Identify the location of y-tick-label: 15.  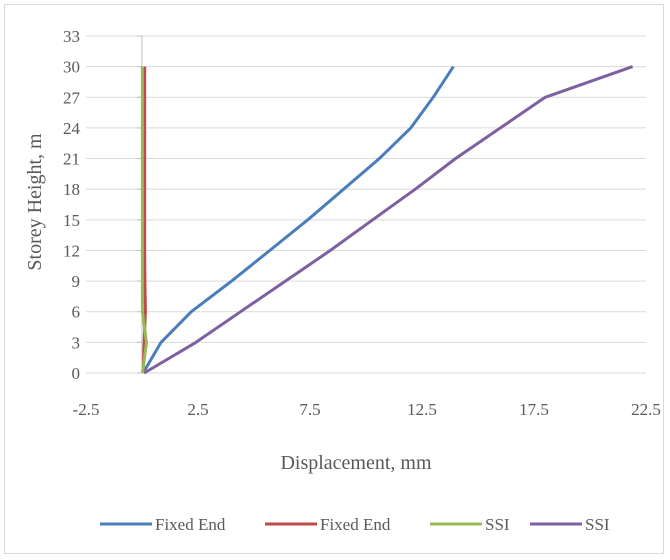
(71, 220).